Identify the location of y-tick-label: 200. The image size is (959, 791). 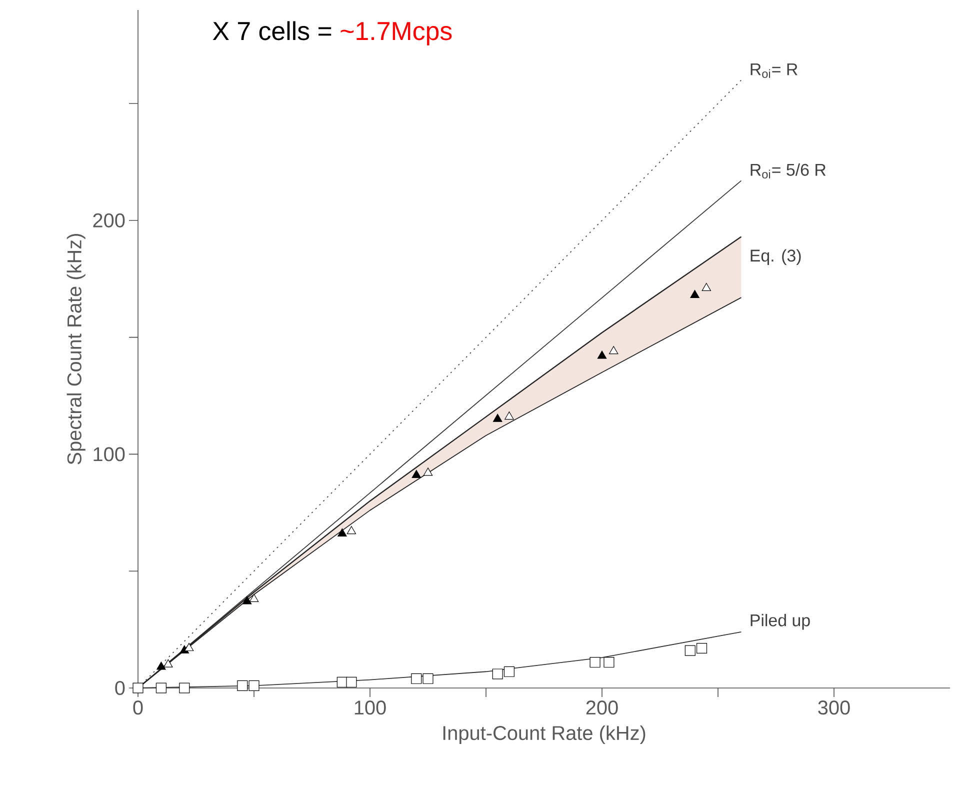
(109, 220).